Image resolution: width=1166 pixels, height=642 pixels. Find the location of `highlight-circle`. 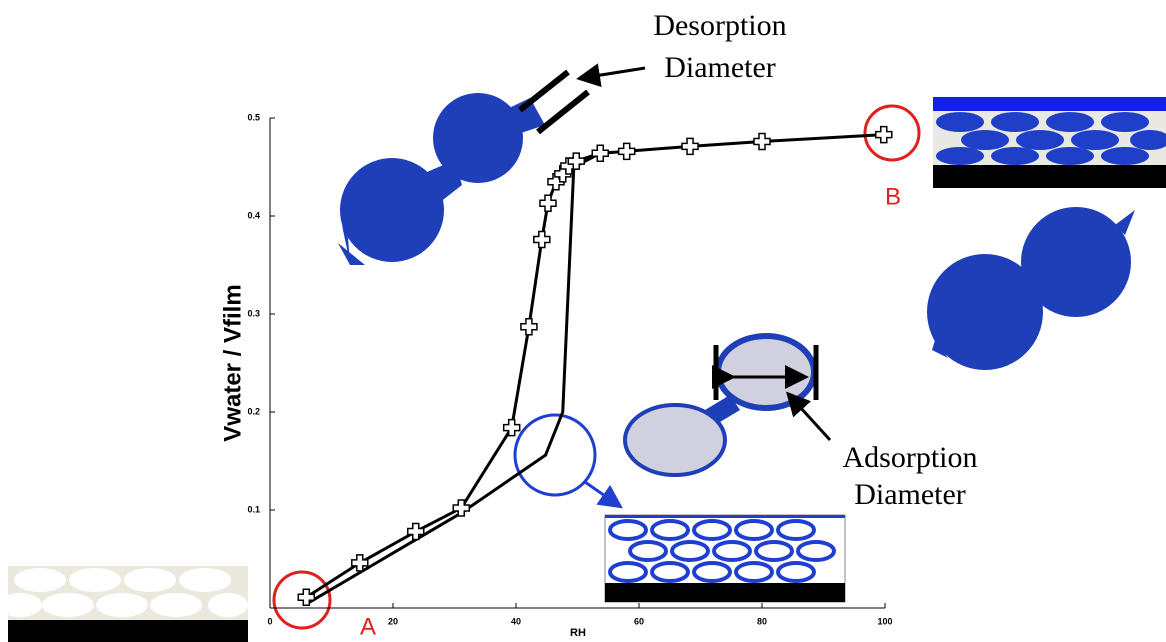

highlight-circle is located at coordinates (555, 455).